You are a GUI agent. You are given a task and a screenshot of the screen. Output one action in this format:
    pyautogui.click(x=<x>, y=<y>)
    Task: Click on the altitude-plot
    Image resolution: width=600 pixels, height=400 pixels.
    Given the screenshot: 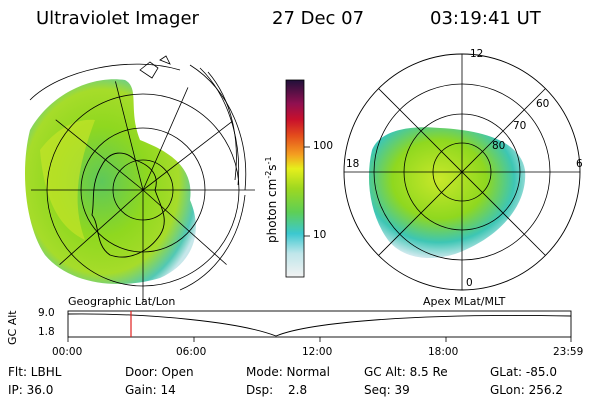 What is the action you would take?
    pyautogui.click(x=319, y=326)
    